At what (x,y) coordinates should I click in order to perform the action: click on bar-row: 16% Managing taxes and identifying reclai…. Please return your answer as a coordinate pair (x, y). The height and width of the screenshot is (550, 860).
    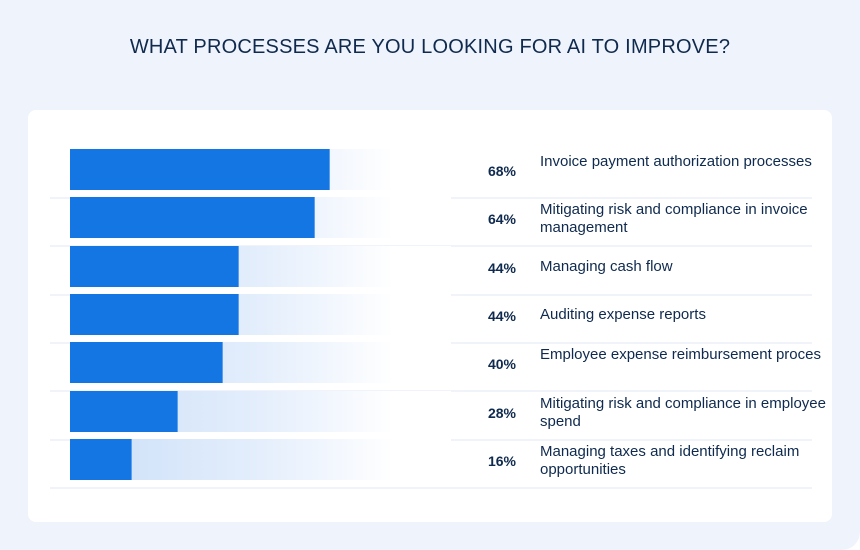
    Looking at the image, I should click on (431, 463).